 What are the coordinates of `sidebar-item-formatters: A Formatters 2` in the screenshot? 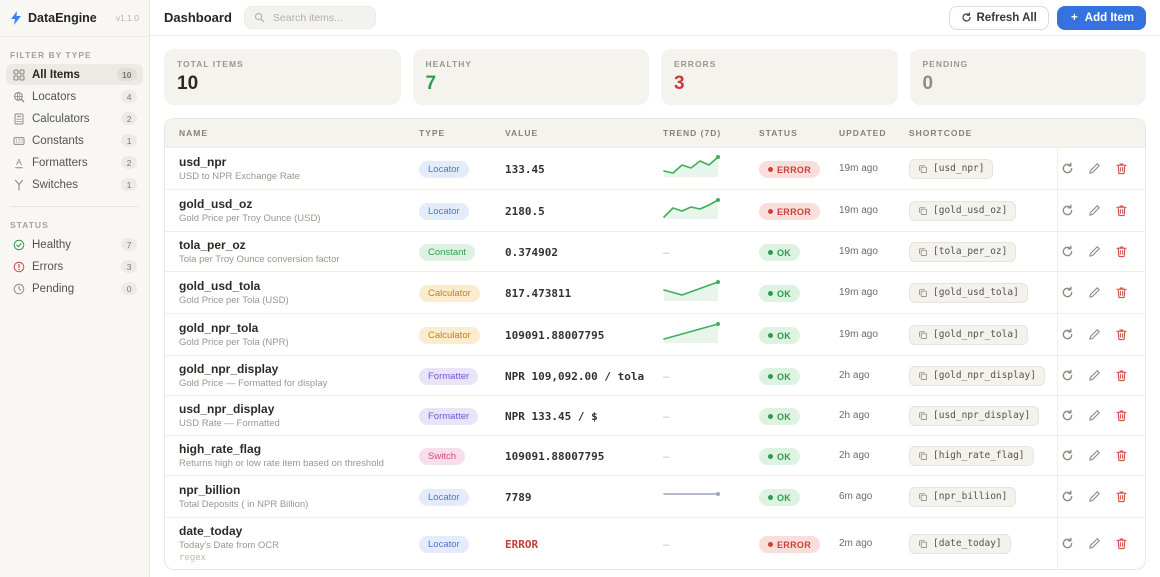 It's located at (74, 162).